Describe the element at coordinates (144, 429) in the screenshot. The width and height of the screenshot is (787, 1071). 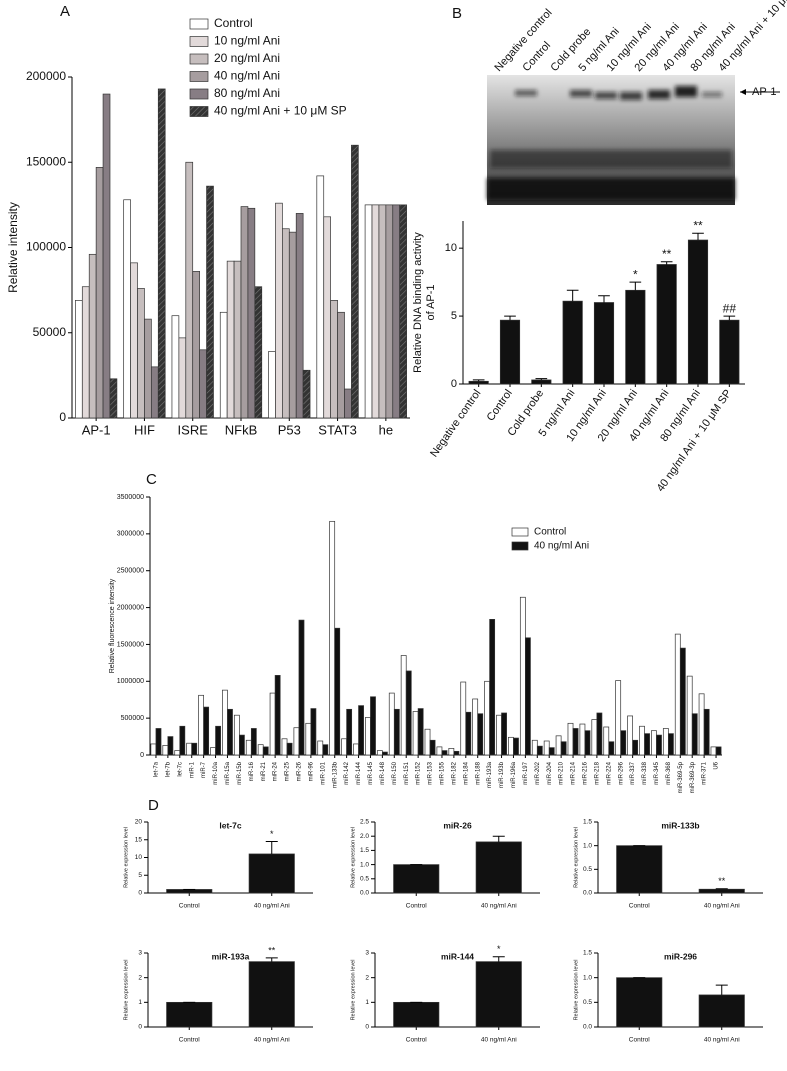
I see `x-tick-label: HIF` at that location.